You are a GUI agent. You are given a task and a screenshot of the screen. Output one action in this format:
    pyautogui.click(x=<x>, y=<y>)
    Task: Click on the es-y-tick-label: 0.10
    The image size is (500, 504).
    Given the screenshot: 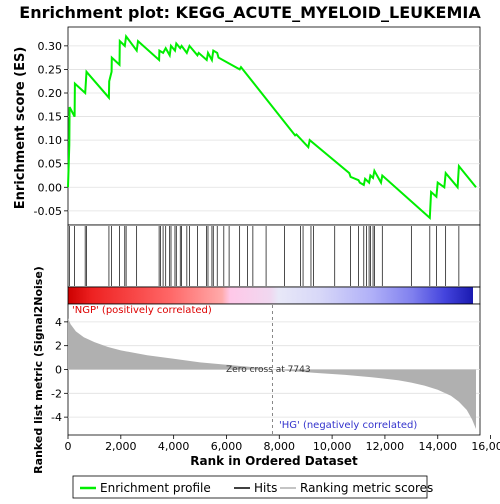 What is the action you would take?
    pyautogui.click(x=50, y=140)
    